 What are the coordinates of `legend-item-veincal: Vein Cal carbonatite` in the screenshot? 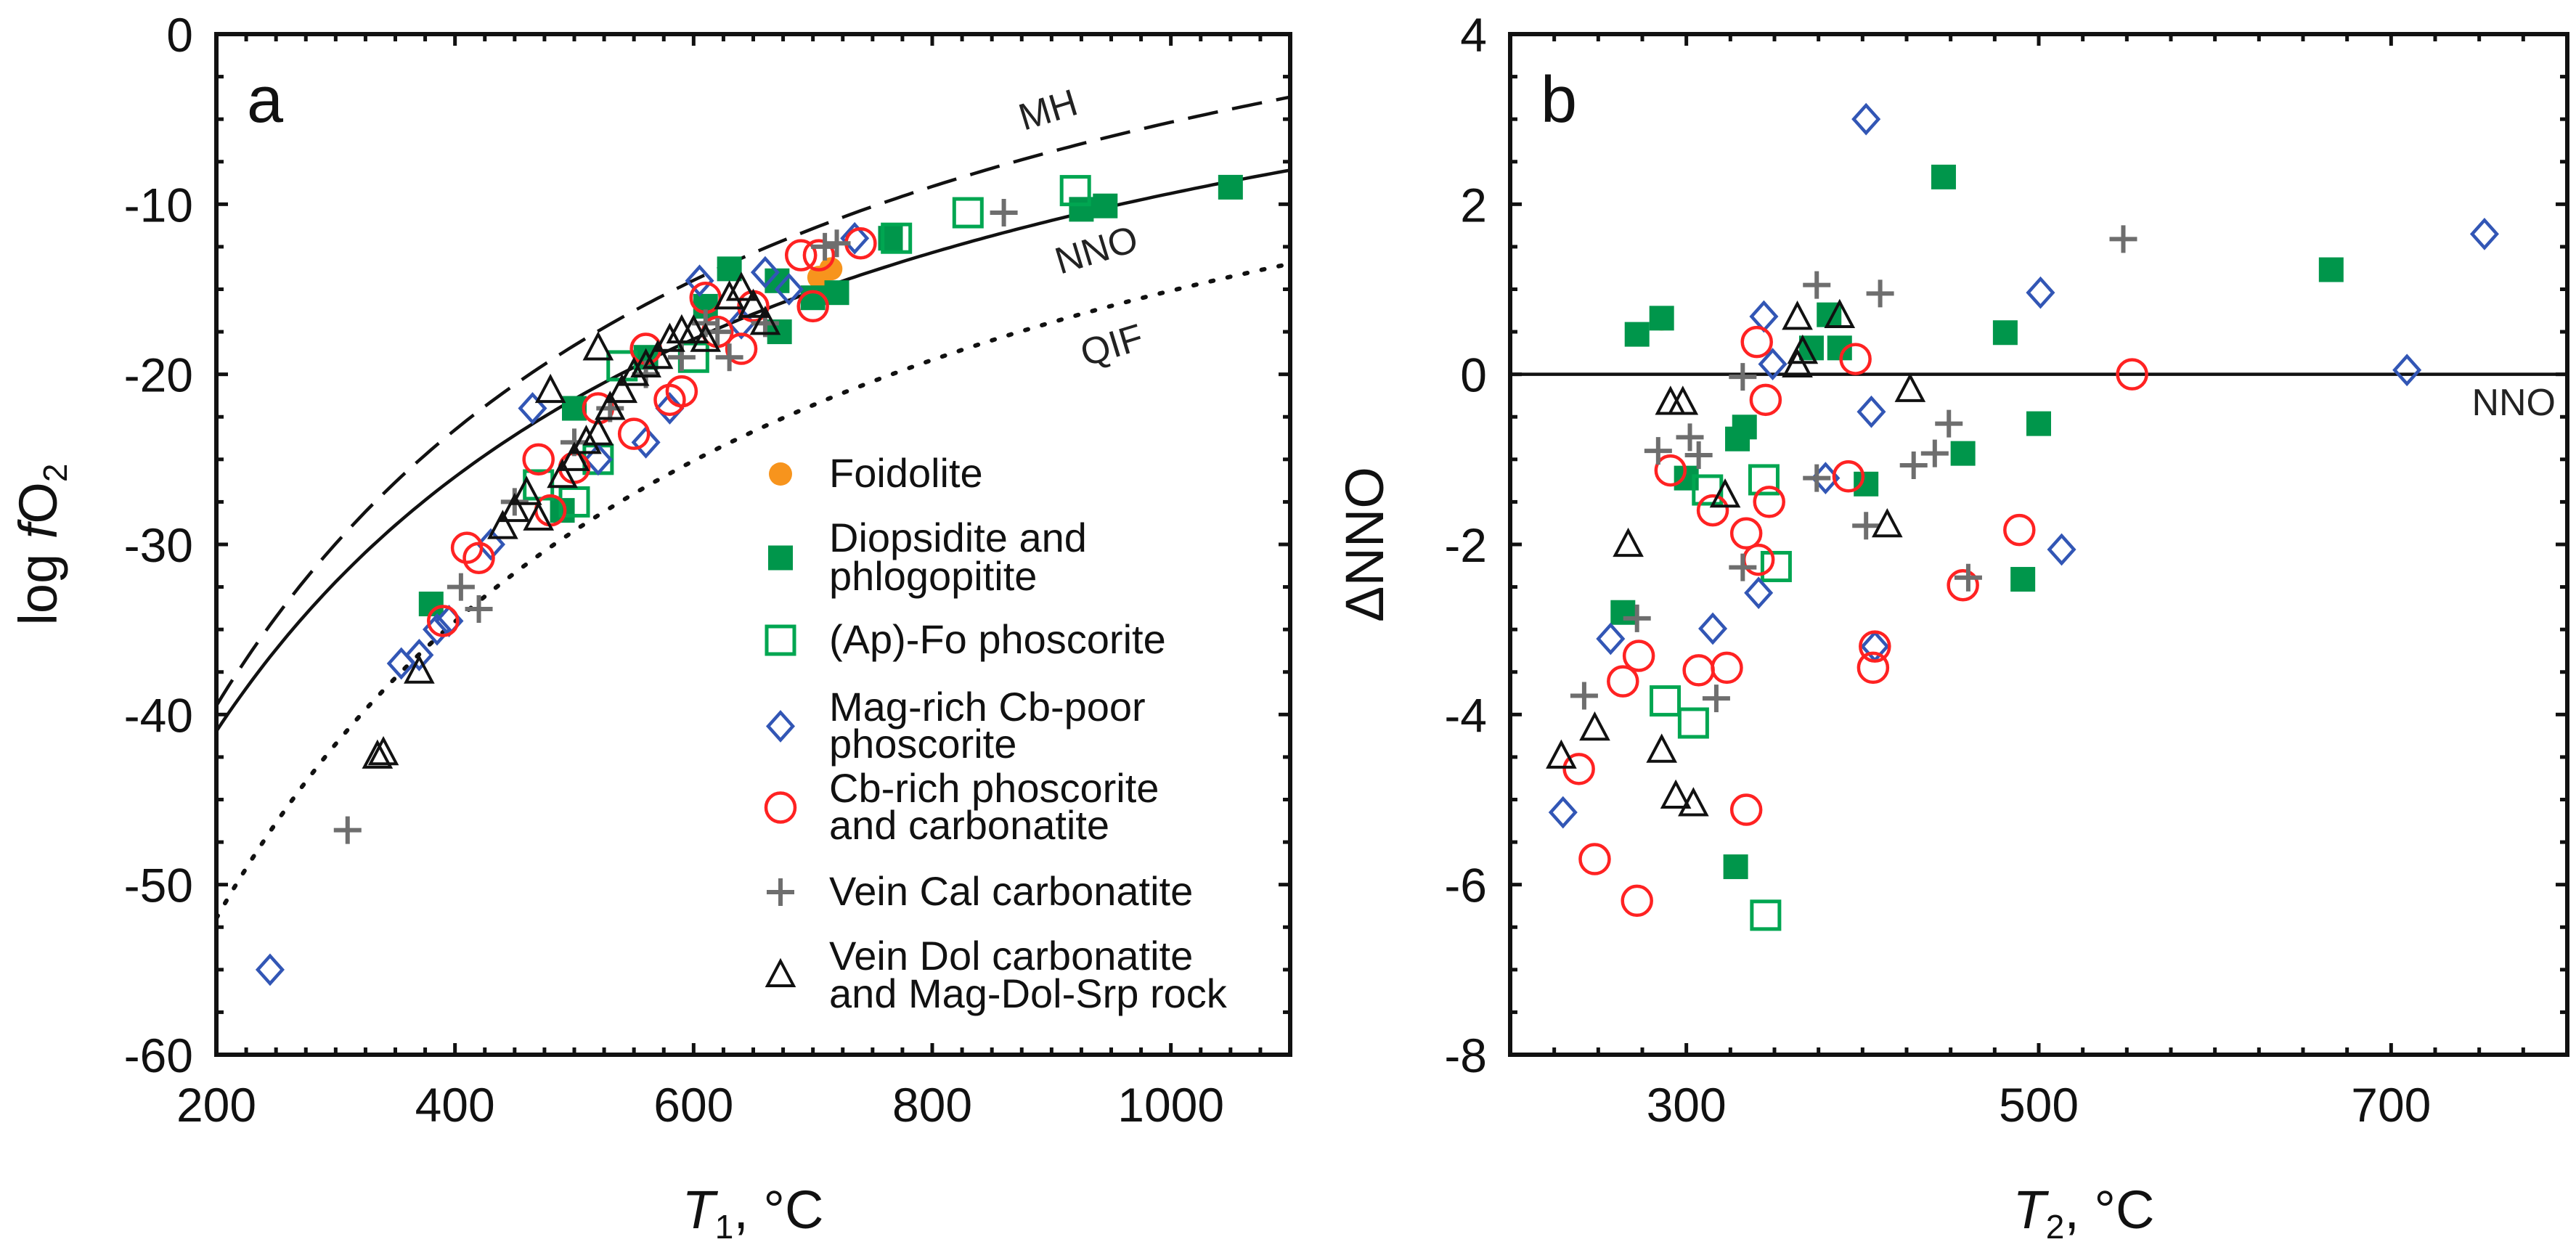 It's located at (980, 891).